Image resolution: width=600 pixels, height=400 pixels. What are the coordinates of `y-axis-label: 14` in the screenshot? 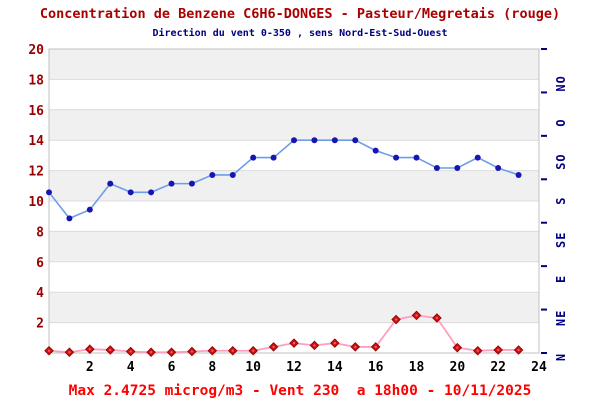 It's located at (36, 141).